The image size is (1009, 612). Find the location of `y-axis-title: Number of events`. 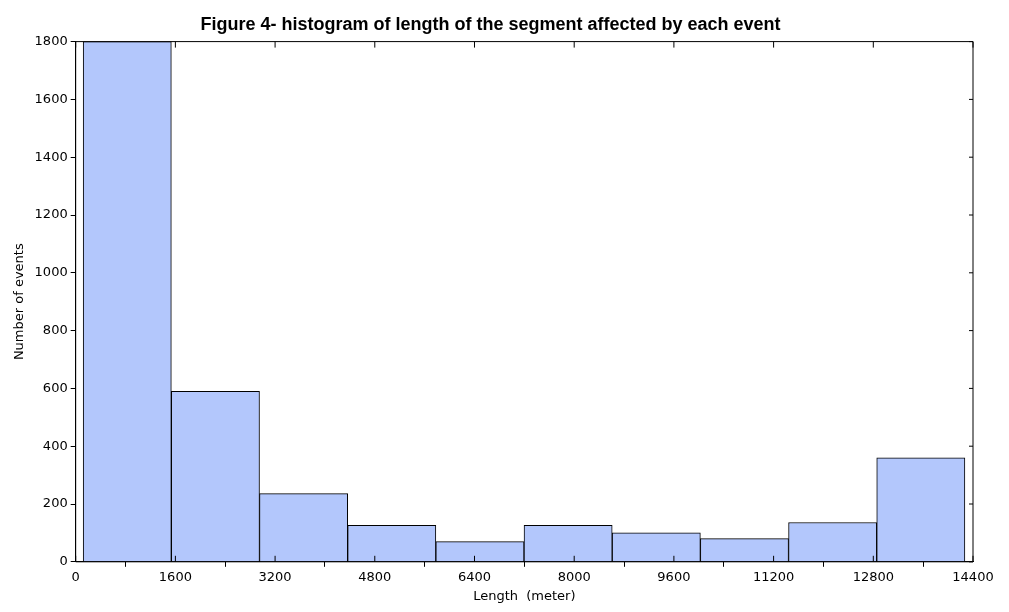

y-axis-title: Number of events is located at coordinates (19, 302).